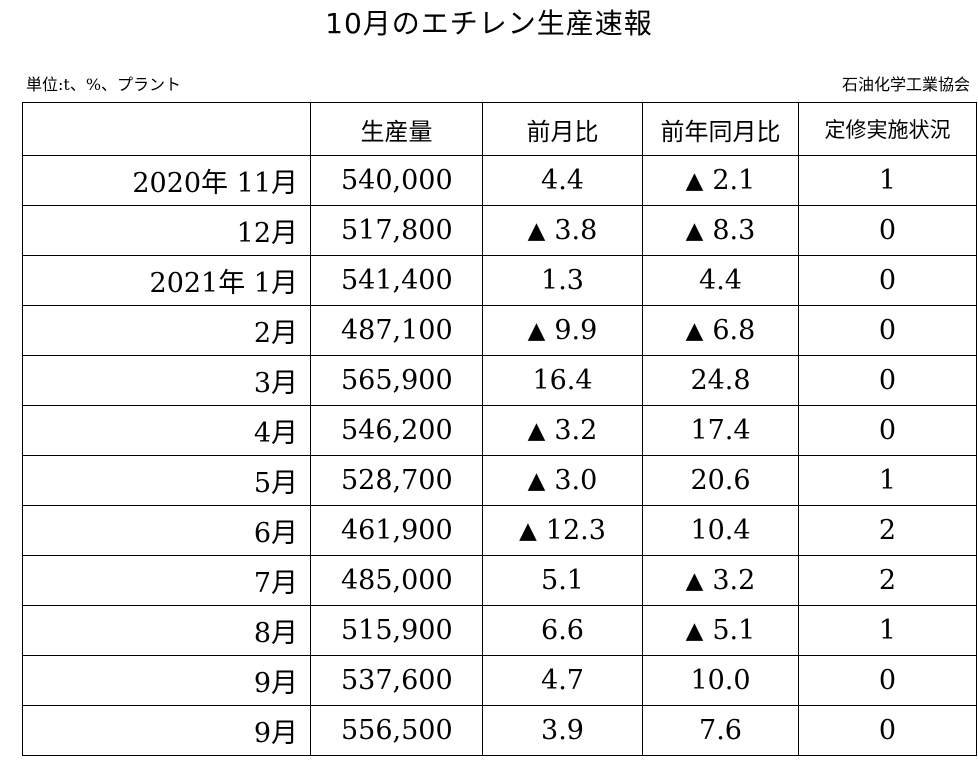 This screenshot has height=769, width=978. I want to click on year-over-year-cell-value: 10.0, so click(720, 680).